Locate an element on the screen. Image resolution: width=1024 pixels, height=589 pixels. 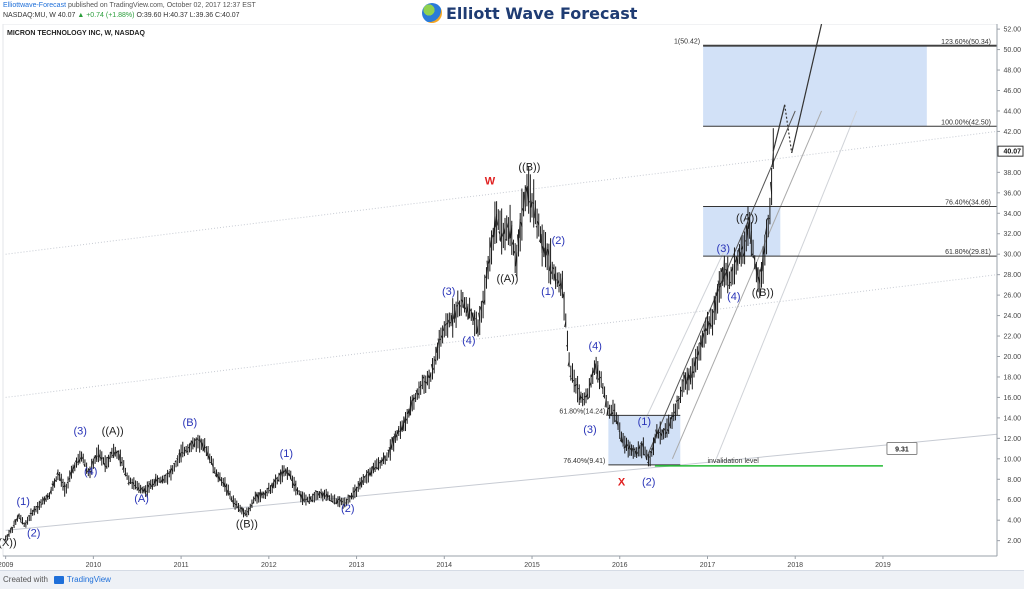
fib-level-label: 76.40%(9.41) is located at coordinates (584, 461).